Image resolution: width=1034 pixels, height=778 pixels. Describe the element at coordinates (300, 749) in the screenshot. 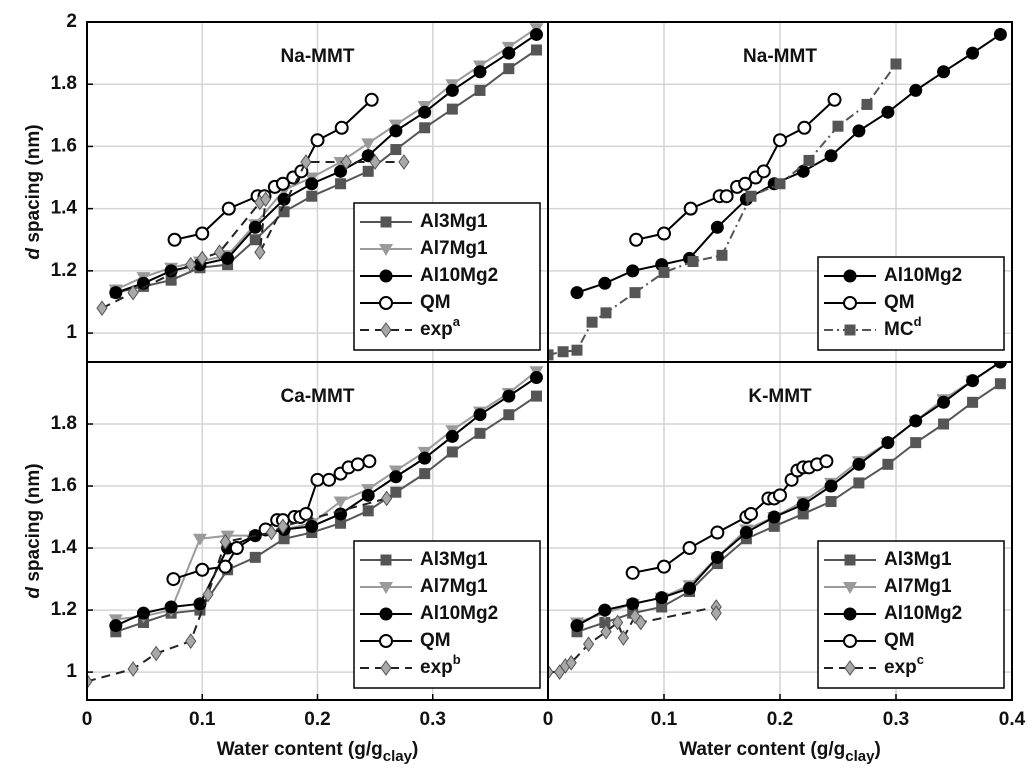

I see `x-axis-label-text: Water content (g/g` at that location.